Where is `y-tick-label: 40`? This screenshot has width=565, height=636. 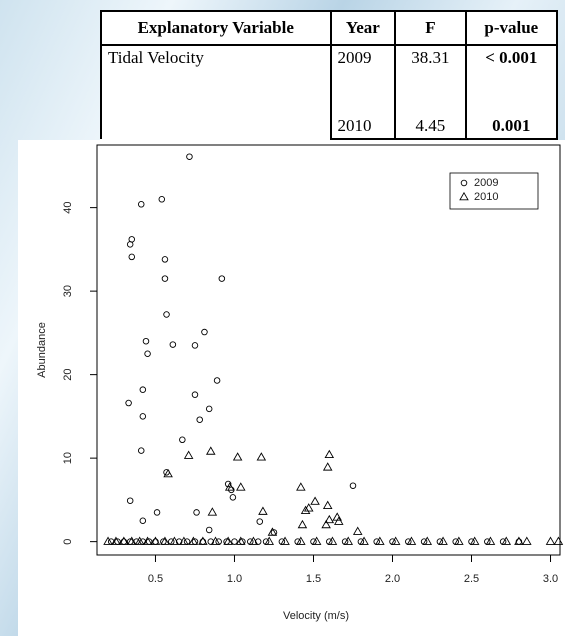 y-tick-label: 40 is located at coordinates (68, 208).